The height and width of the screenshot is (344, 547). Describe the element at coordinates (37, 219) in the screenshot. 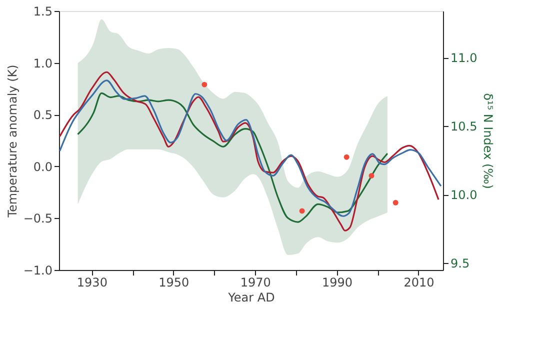

I see `y-tick-label: −0.5` at that location.